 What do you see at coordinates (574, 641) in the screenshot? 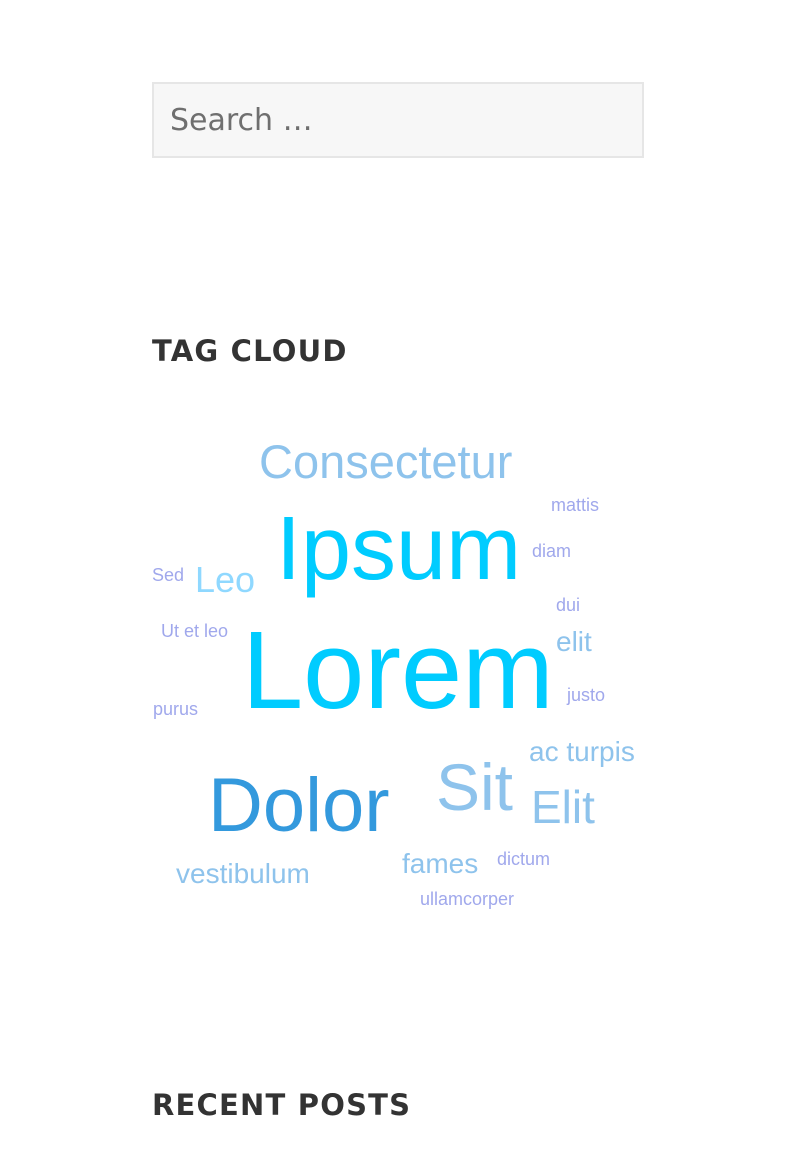
I see `tag-elit-lower: elit` at bounding box center [574, 641].